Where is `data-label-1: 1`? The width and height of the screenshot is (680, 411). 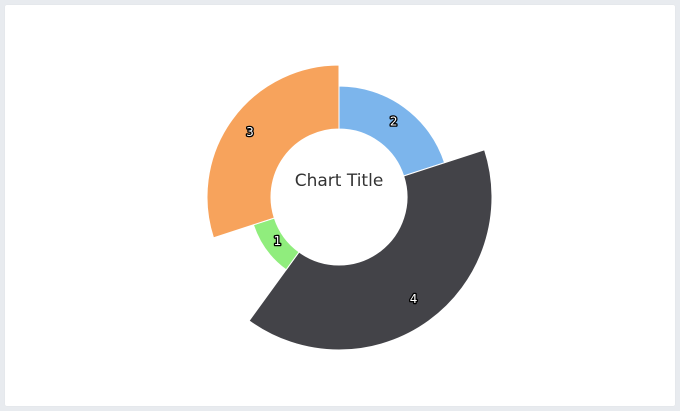
data-label-1: 1 is located at coordinates (278, 241).